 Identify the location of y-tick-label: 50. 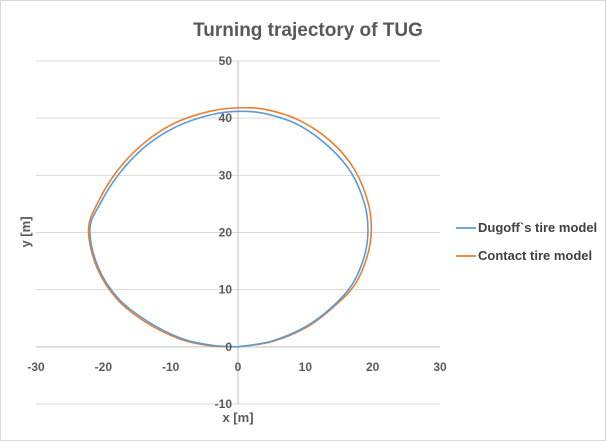
(226, 61).